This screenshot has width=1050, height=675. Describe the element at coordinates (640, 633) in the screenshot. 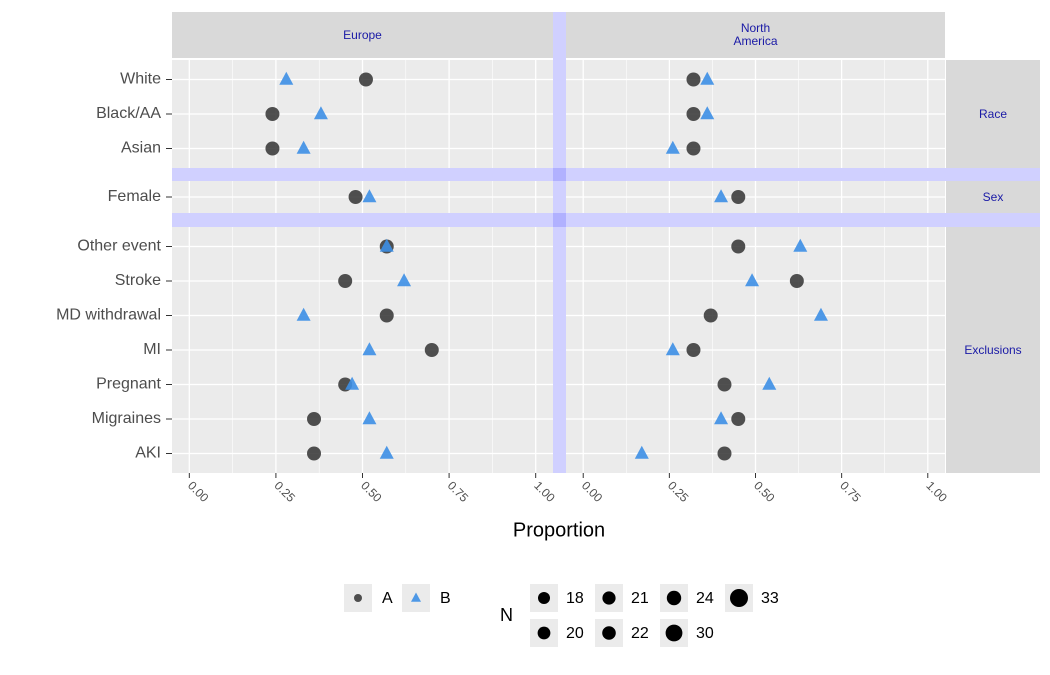

I see `legend-label: 22` at that location.